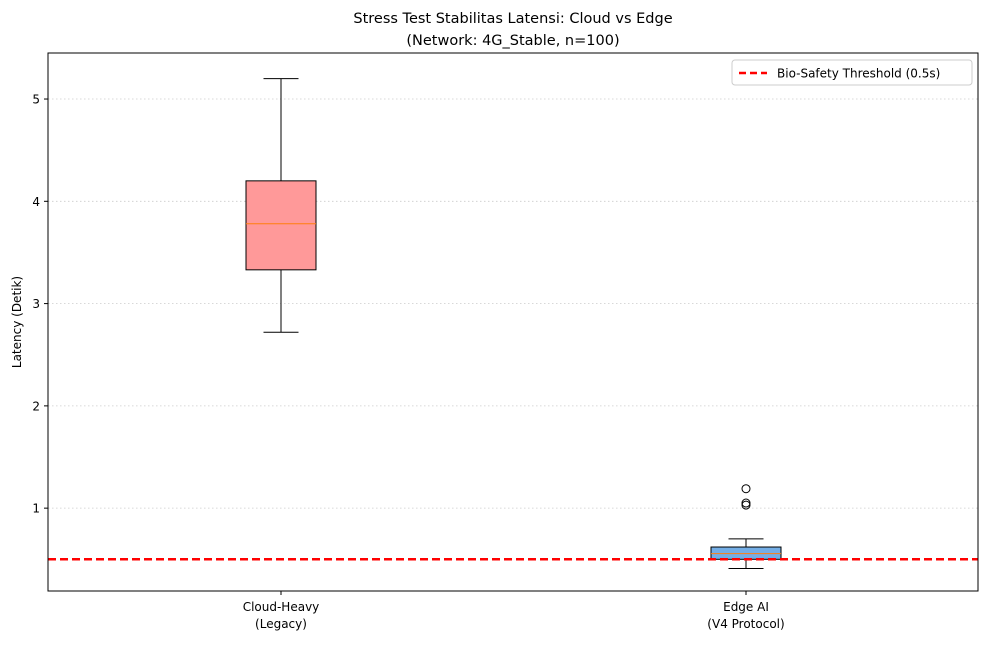 This screenshot has height=646, width=988. What do you see at coordinates (36, 406) in the screenshot?
I see `y-tick-label: 2` at bounding box center [36, 406].